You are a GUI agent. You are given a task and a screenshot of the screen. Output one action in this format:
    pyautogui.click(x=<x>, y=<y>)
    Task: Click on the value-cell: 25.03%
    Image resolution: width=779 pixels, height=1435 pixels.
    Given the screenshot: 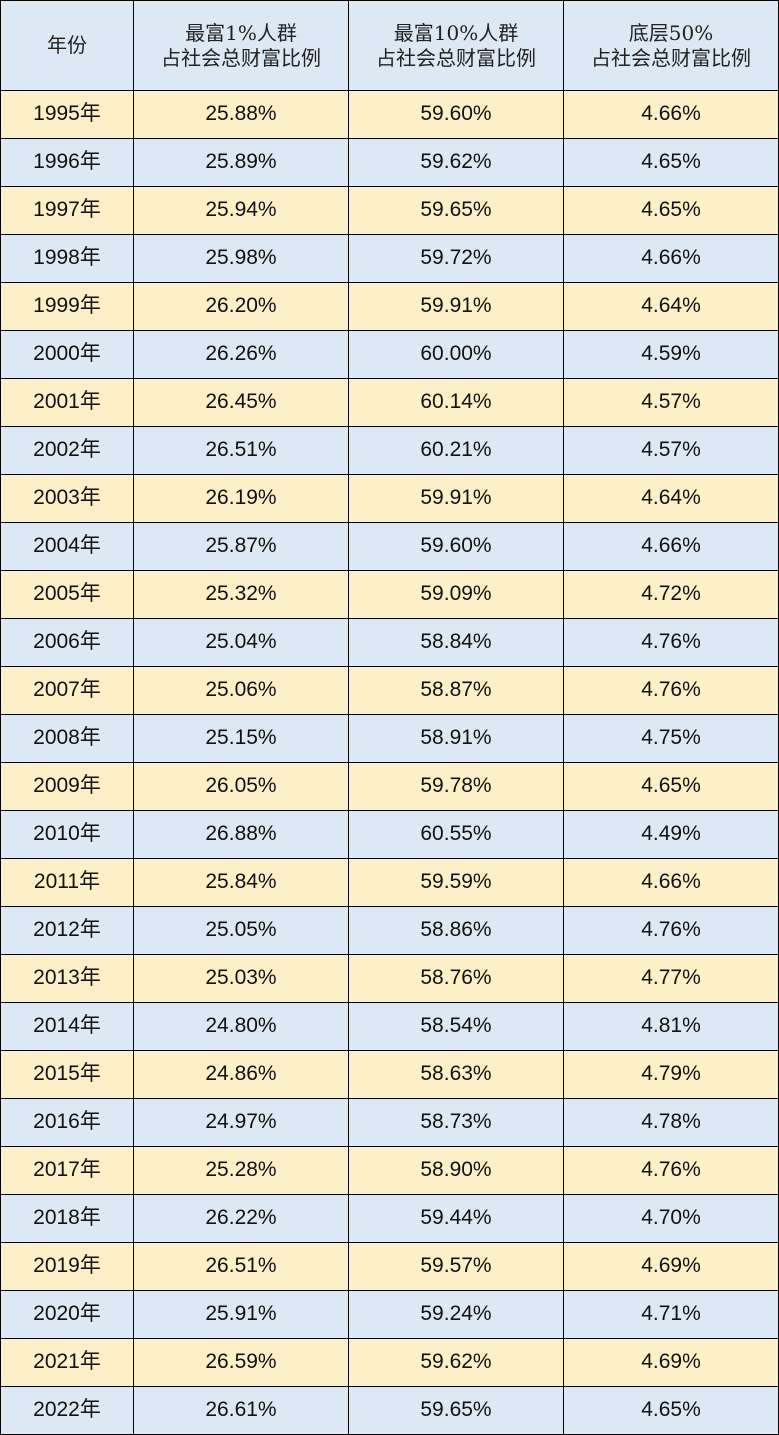 What is the action you would take?
    pyautogui.click(x=241, y=979)
    